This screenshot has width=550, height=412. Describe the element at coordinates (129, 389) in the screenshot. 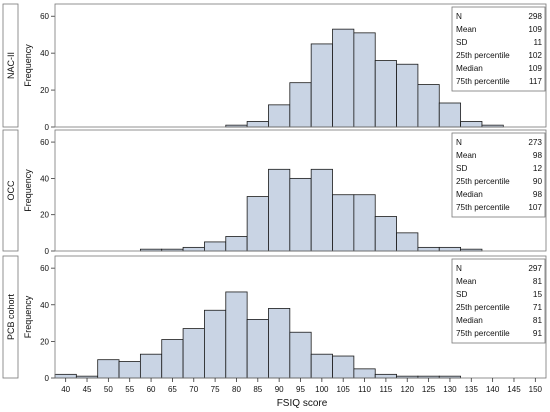

I see `x-tick-label: 55` at that location.